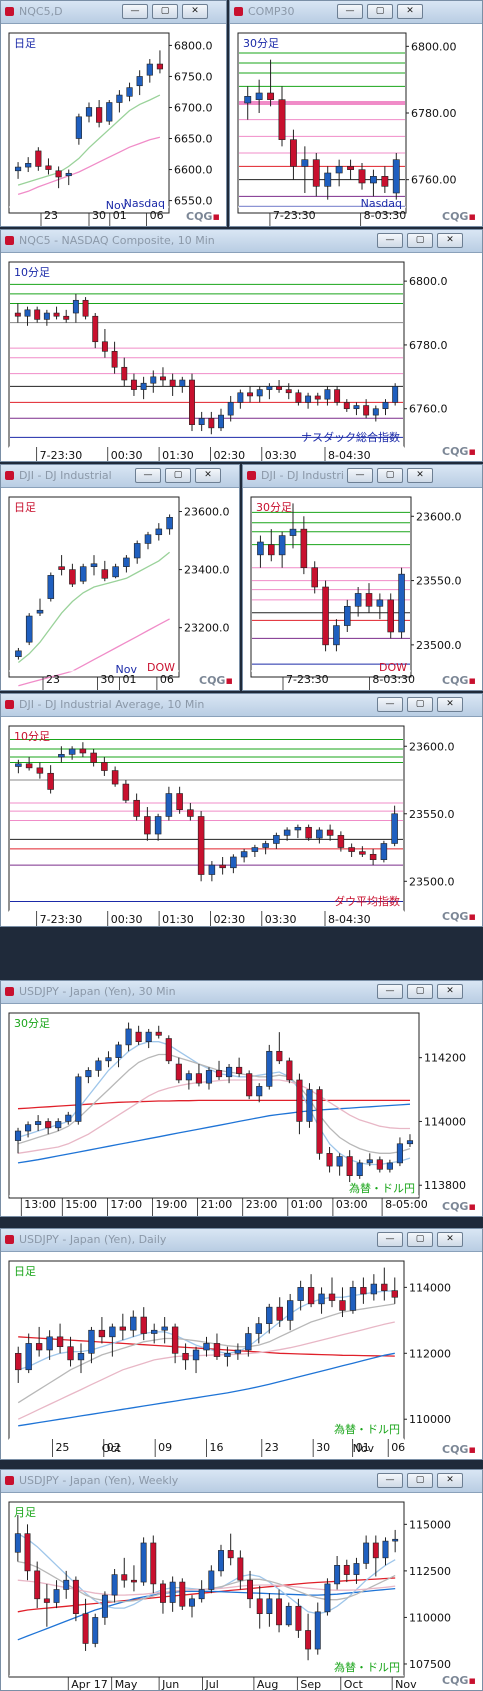  I want to click on x-tick-label: 21:00, so click(217, 1204).